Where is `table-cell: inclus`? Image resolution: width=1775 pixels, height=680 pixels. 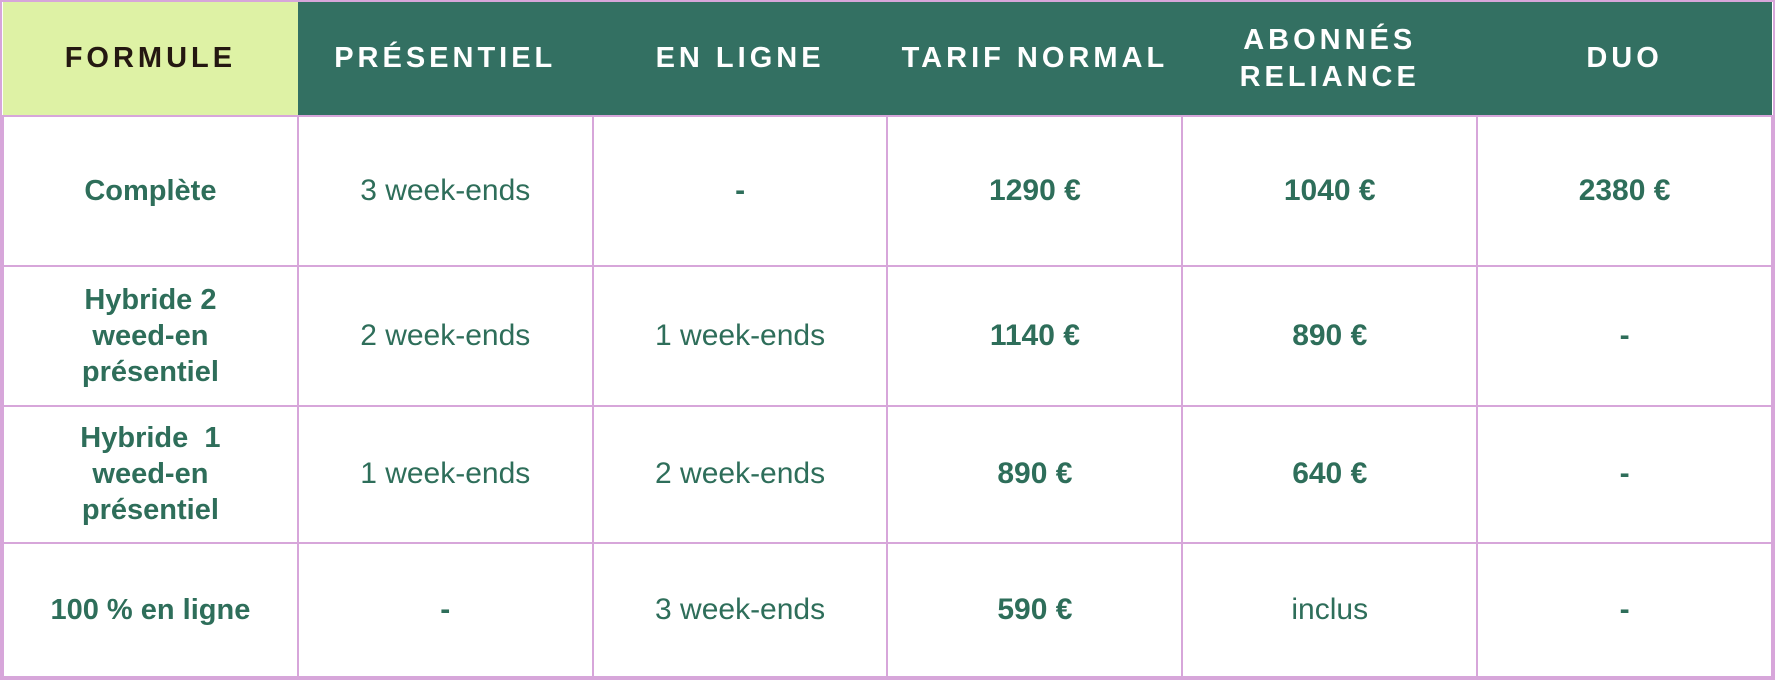 table-cell: inclus is located at coordinates (1330, 610).